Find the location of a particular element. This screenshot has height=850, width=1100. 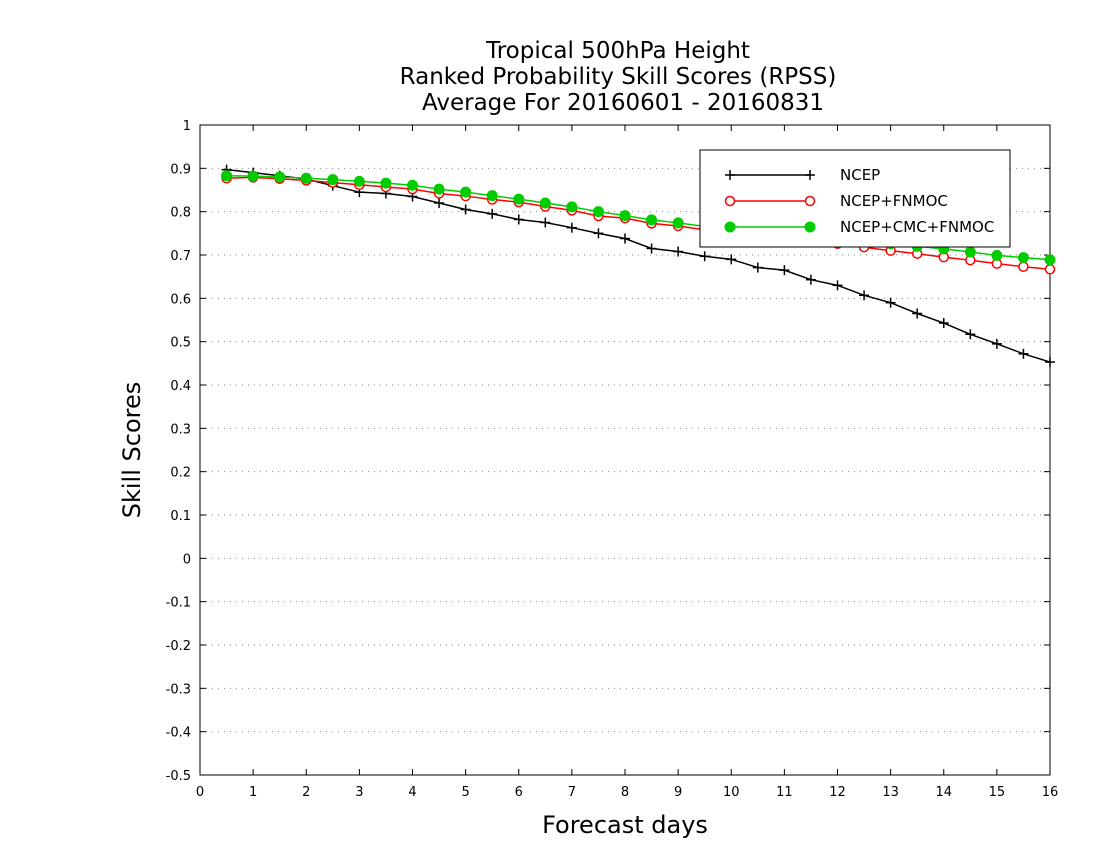

x-tick-label: 14 is located at coordinates (943, 792).